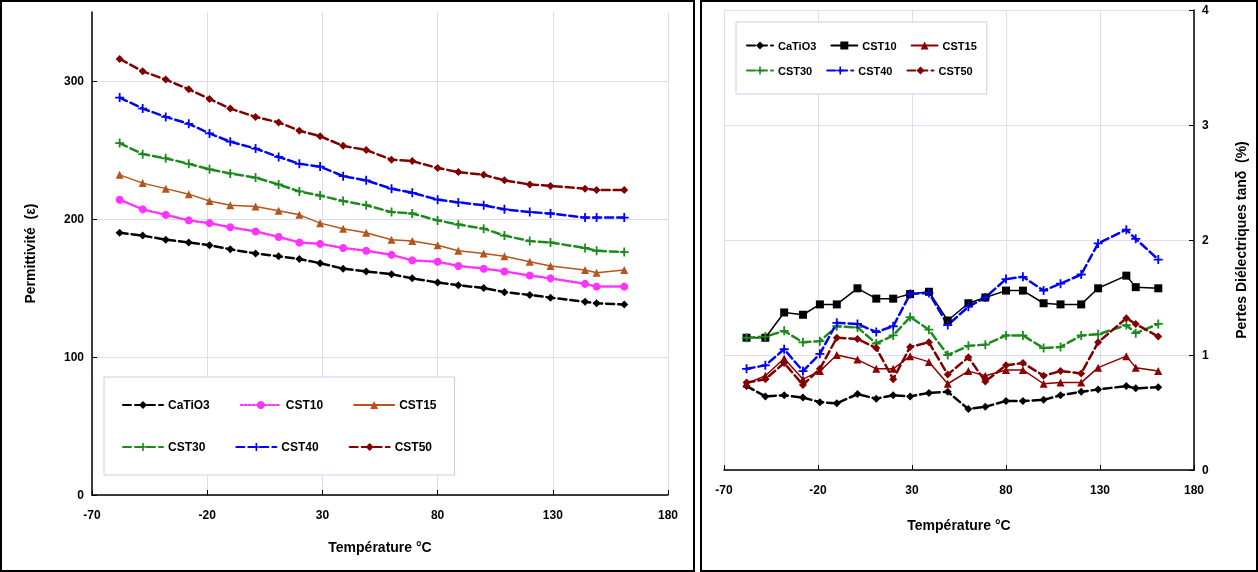 The width and height of the screenshot is (1258, 572). What do you see at coordinates (380, 547) in the screenshot?
I see `x-axis-title: Température °C` at bounding box center [380, 547].